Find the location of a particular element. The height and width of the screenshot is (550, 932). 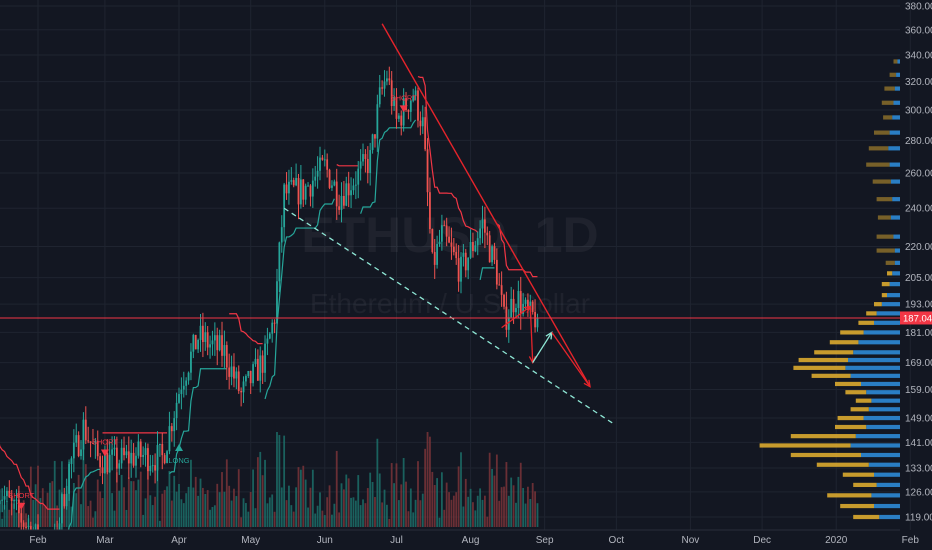

time-tick-label: Sep is located at coordinates (545, 540).